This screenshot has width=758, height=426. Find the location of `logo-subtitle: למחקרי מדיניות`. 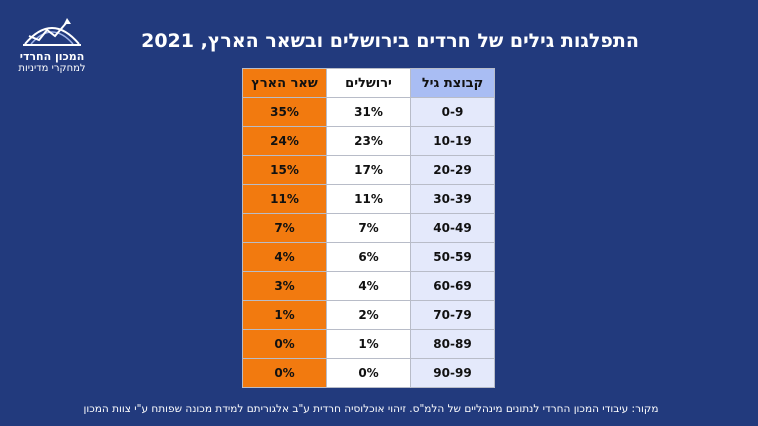

logo-subtitle: למחקרי מדיניות is located at coordinates (52, 68).